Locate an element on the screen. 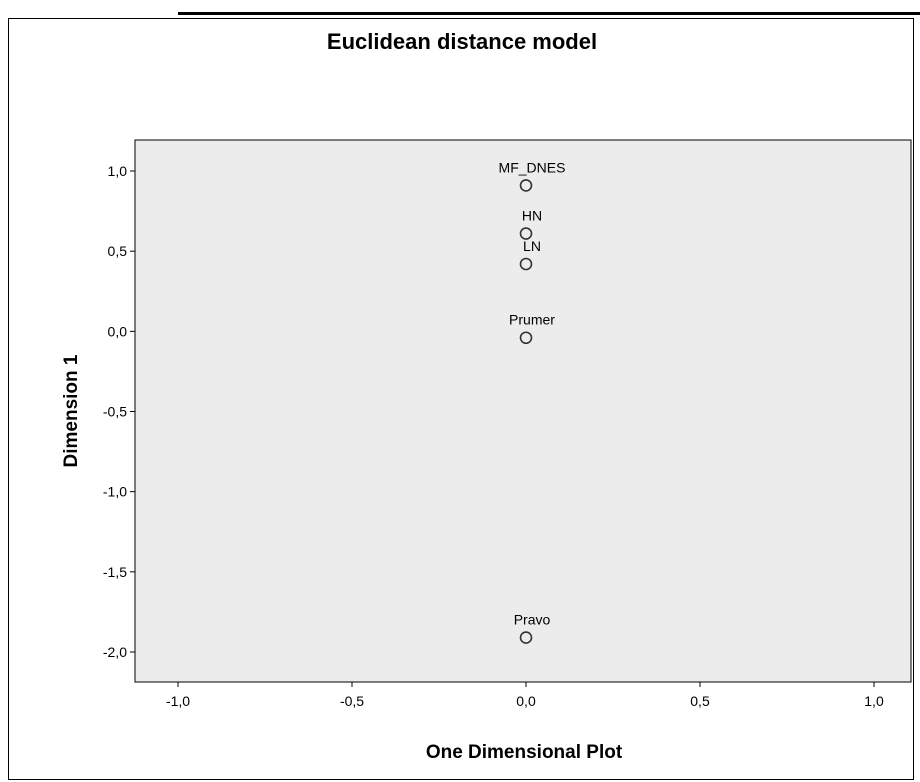  x-tick-label: 0,5 is located at coordinates (700, 701).